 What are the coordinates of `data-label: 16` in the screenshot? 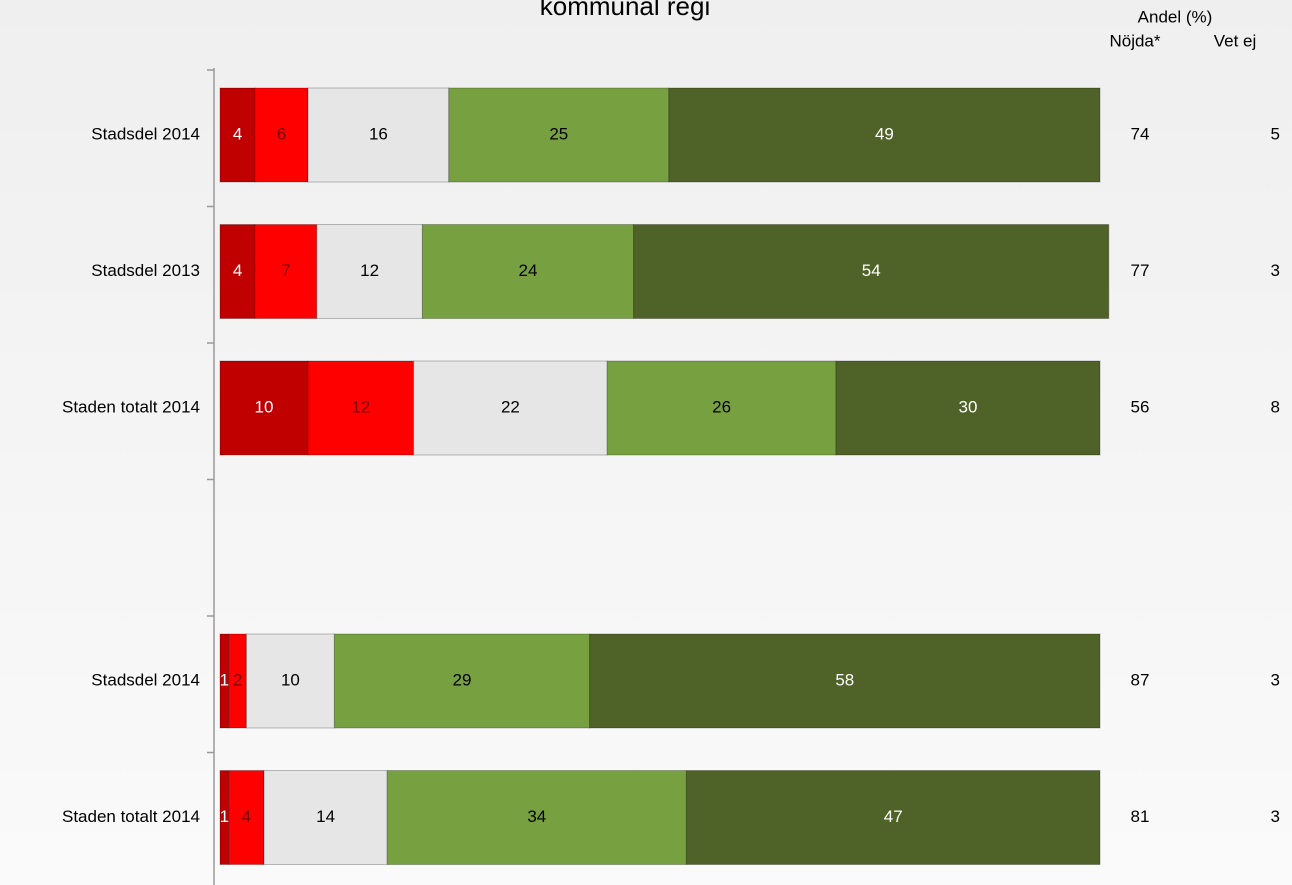 It's located at (378, 133).